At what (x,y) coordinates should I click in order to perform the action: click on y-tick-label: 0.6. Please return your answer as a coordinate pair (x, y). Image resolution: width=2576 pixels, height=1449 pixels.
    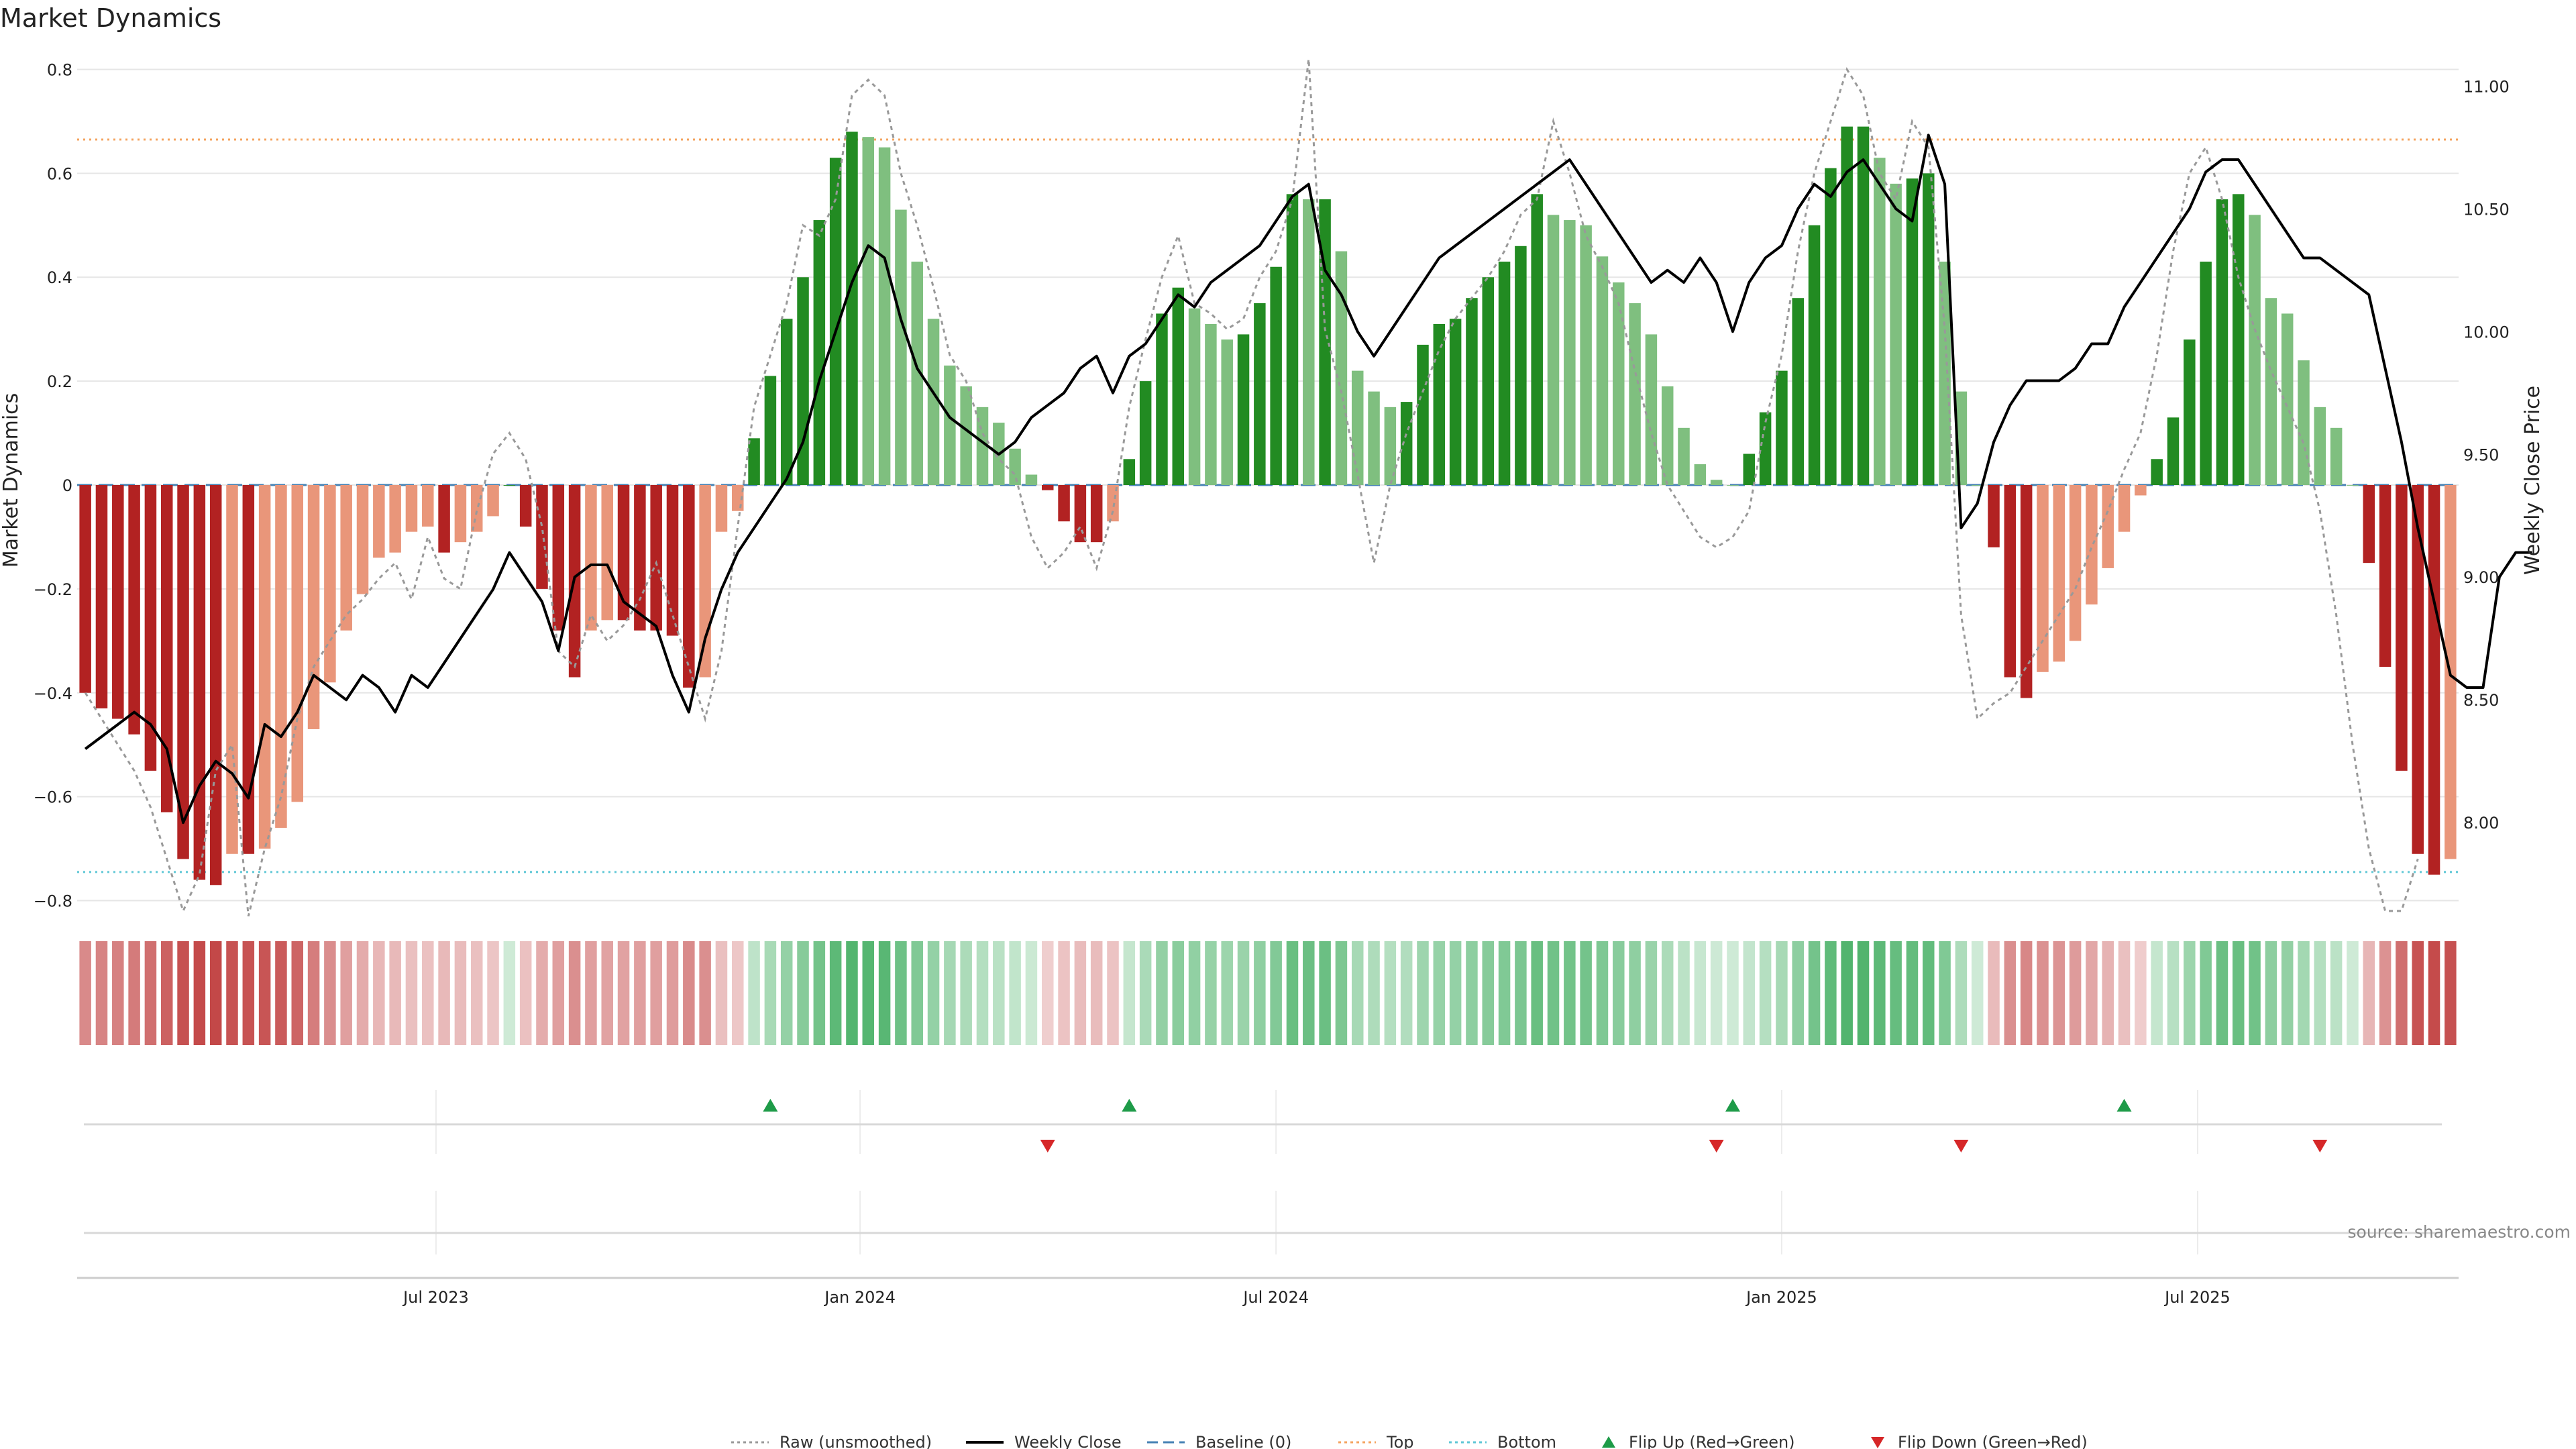
    Looking at the image, I should click on (59, 173).